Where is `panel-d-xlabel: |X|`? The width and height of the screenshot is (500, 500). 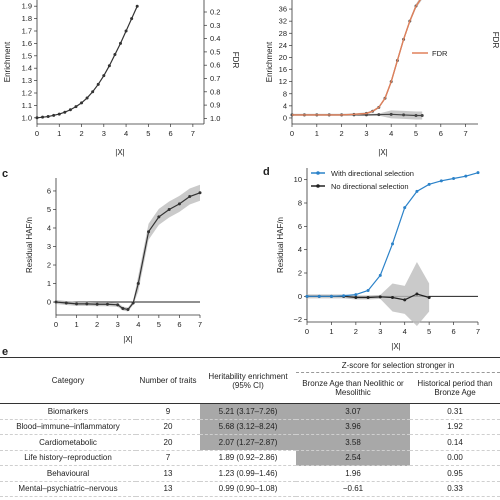
panel-d-xlabel: |X| is located at coordinates (396, 346).